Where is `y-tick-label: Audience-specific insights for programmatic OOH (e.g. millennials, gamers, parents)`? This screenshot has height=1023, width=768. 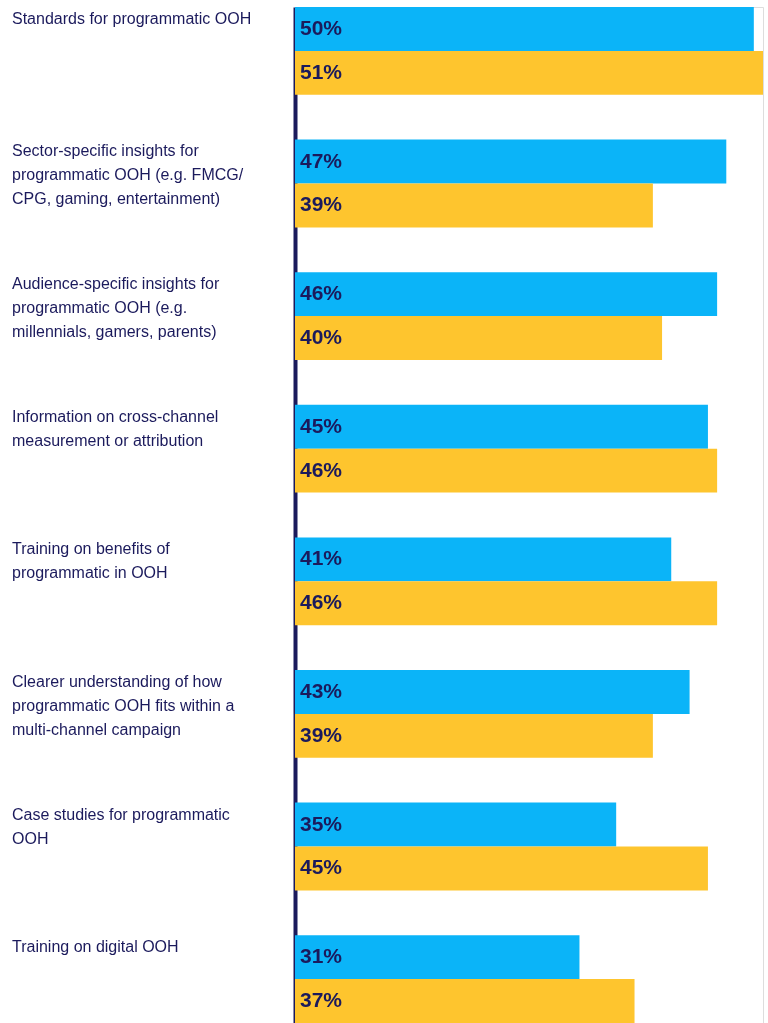 y-tick-label: Audience-specific insights for programmatic OOH (e.g. millennials, gamers, parents) is located at coordinates (116, 308).